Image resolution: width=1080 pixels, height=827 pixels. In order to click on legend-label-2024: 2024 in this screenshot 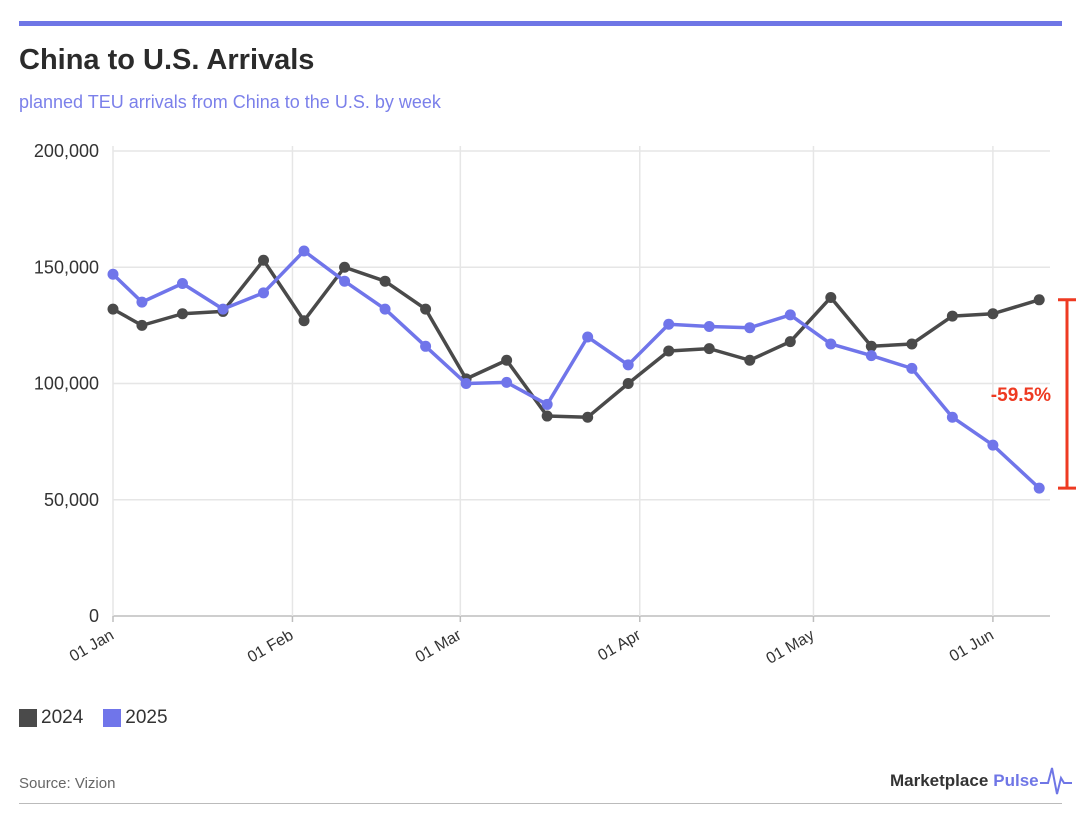, I will do `click(62, 717)`.